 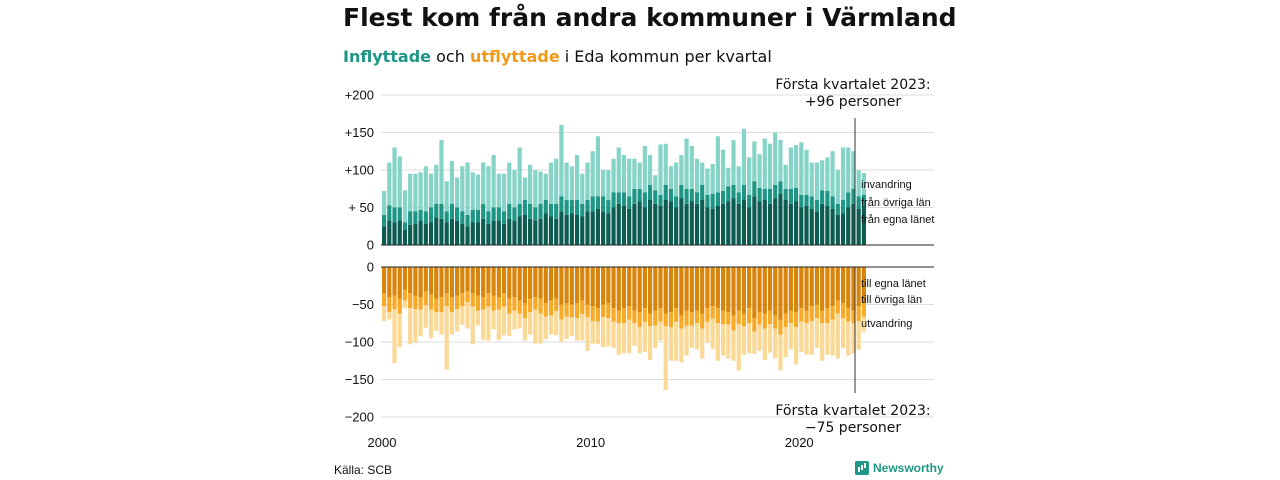 What do you see at coordinates (852, 411) in the screenshot?
I see `annotation-bottom: Första kvartalet 2023:` at bounding box center [852, 411].